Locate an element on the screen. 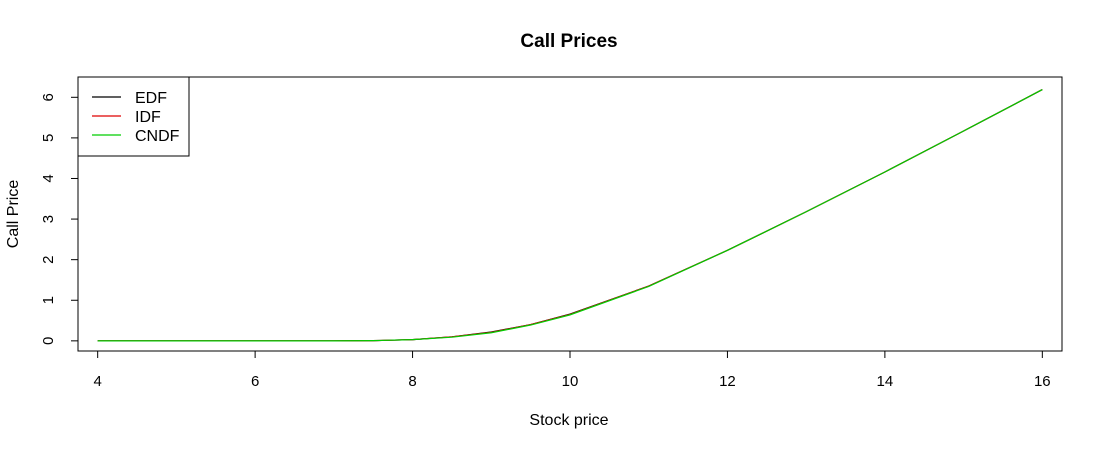  y-axis: 0 1 2 3 4 5 6 is located at coordinates (59, 219).